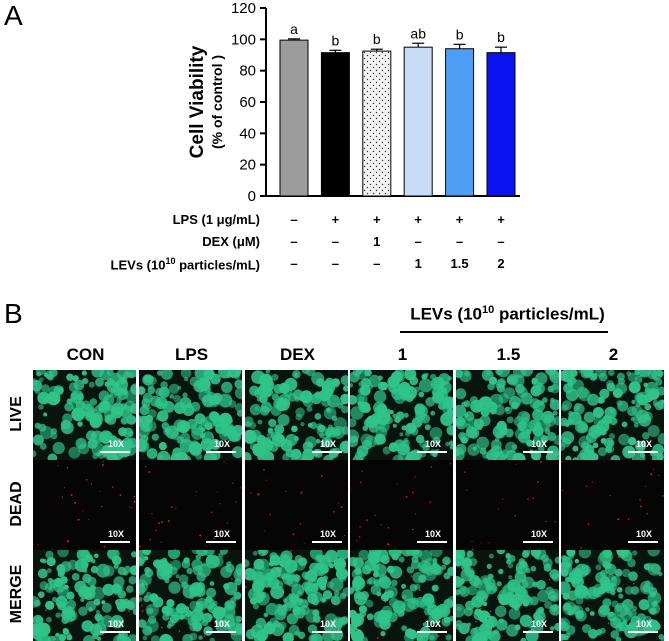 Image resolution: width=669 pixels, height=641 pixels. I want to click on micrograph-dead-6: 10X, so click(612, 505).